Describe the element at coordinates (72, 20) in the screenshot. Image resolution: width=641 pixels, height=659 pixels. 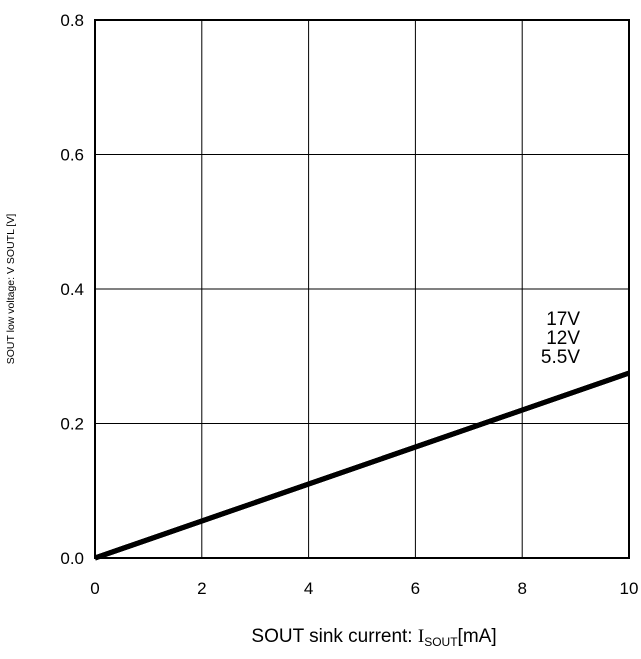
I see `y-tick-label: 0.8` at that location.